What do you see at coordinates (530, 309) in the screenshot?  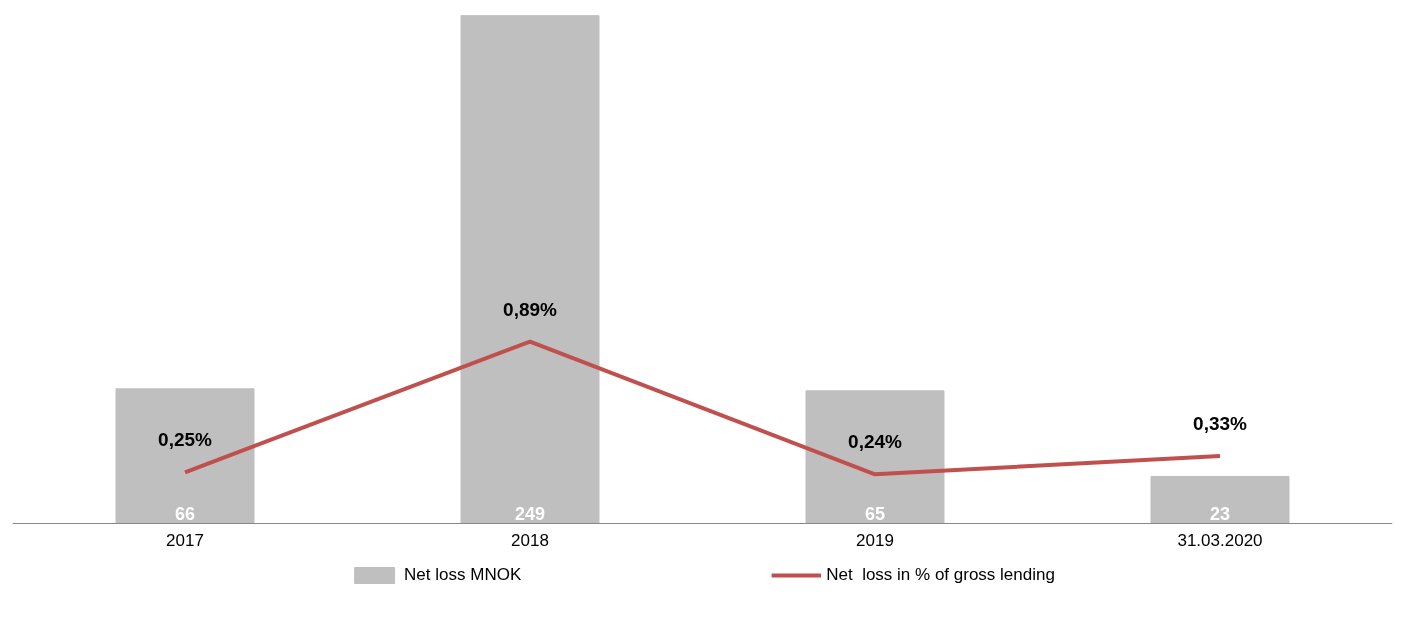 I see `data-label: 0,89%` at bounding box center [530, 309].